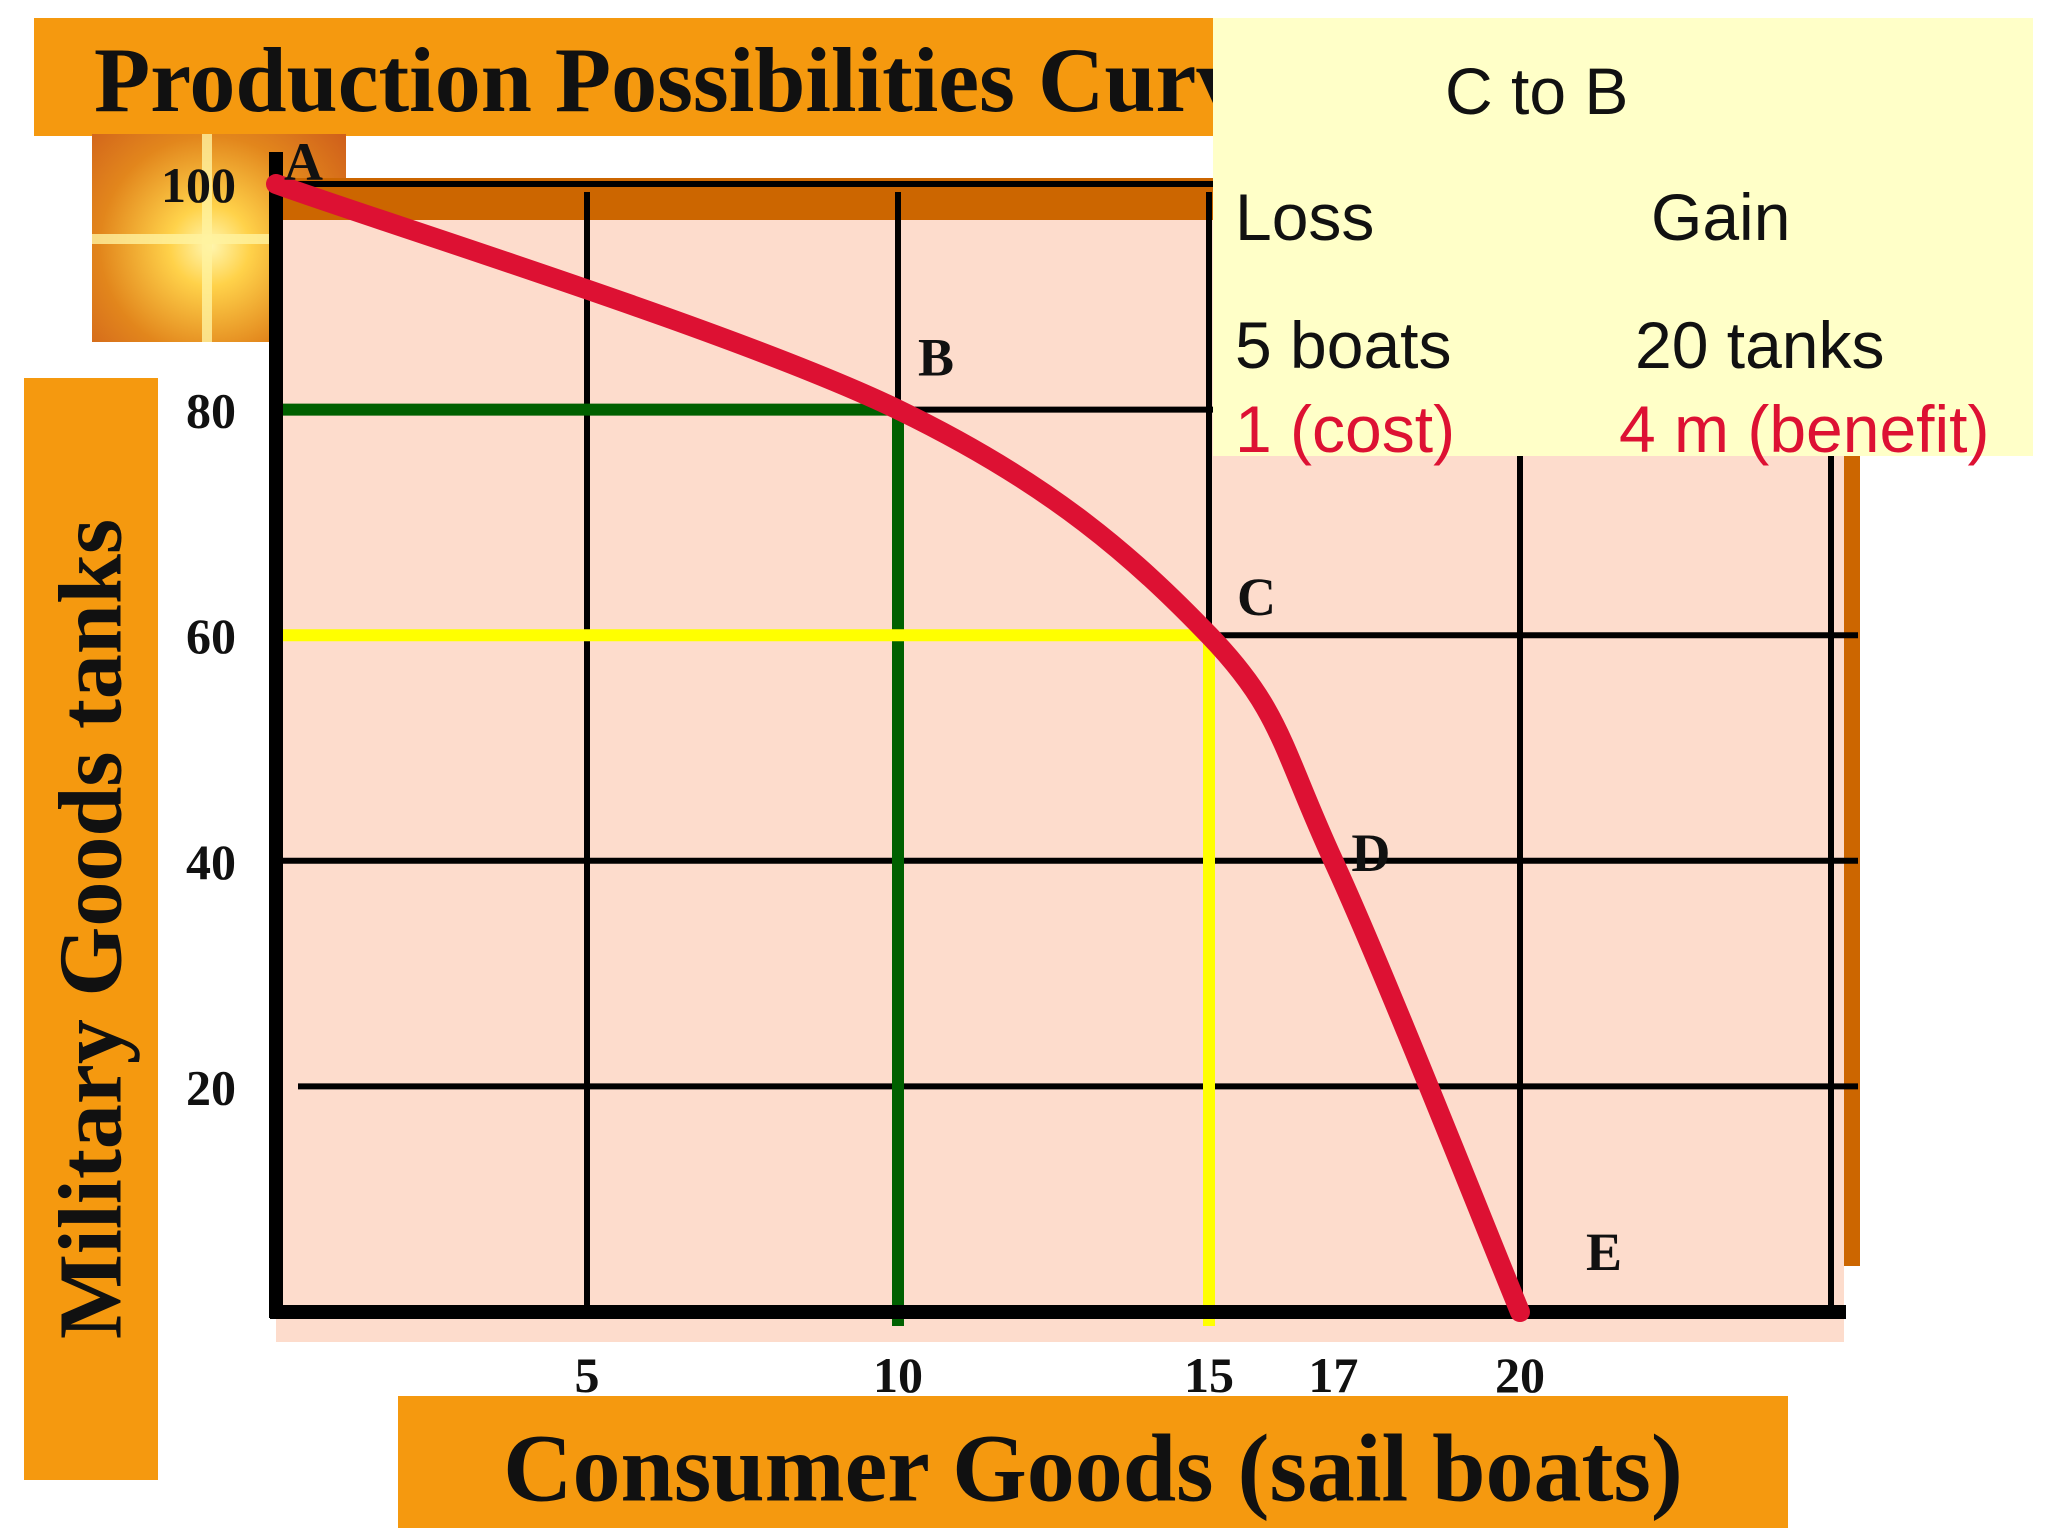 The height and width of the screenshot is (1536, 2048). I want to click on benefit-value: 4 m (benefit), so click(1804, 429).